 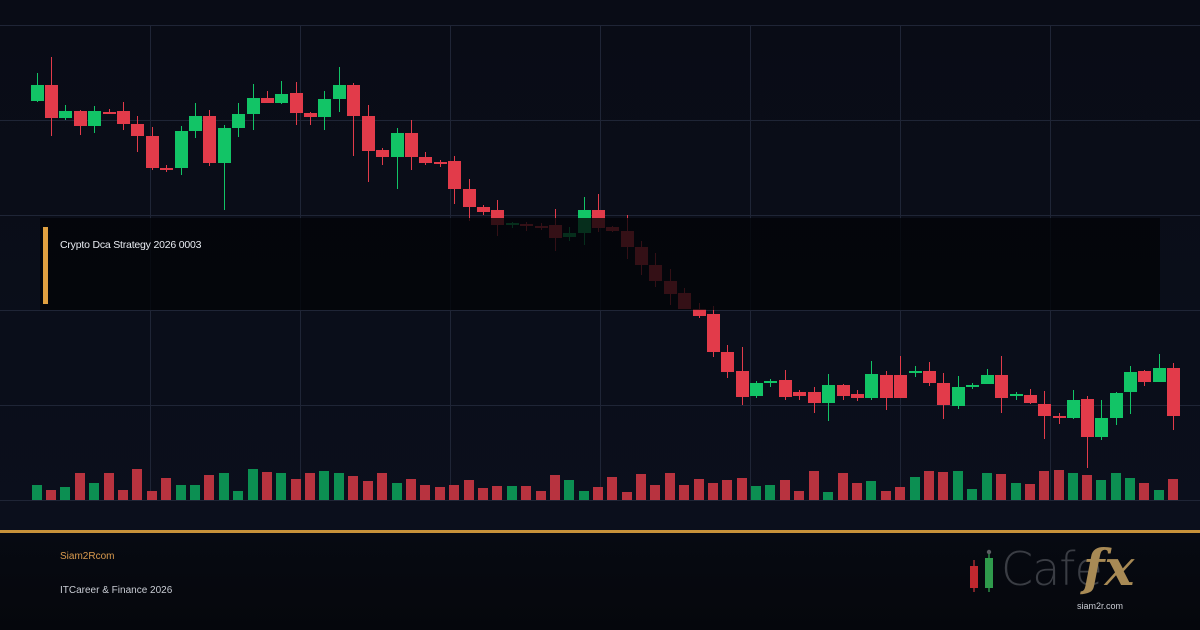 I want to click on site-name: Siam2Rcom, so click(x=87, y=556).